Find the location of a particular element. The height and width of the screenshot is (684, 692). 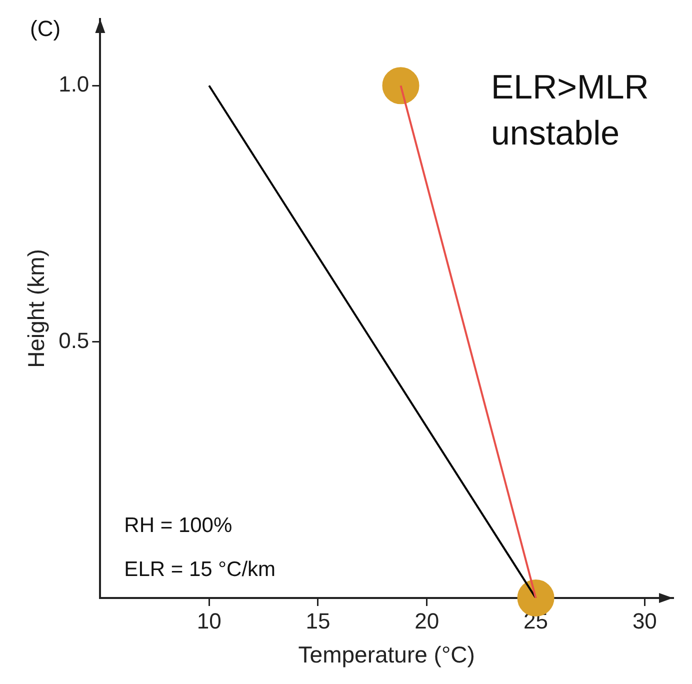

y-tick-label: 0.5 is located at coordinates (74, 340).